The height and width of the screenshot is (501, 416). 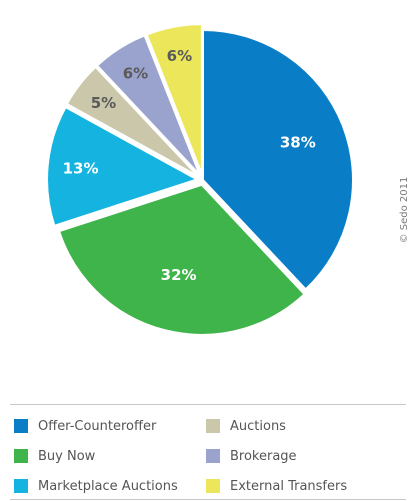 I want to click on slice-label-auctions: 5%, so click(x=103, y=103).